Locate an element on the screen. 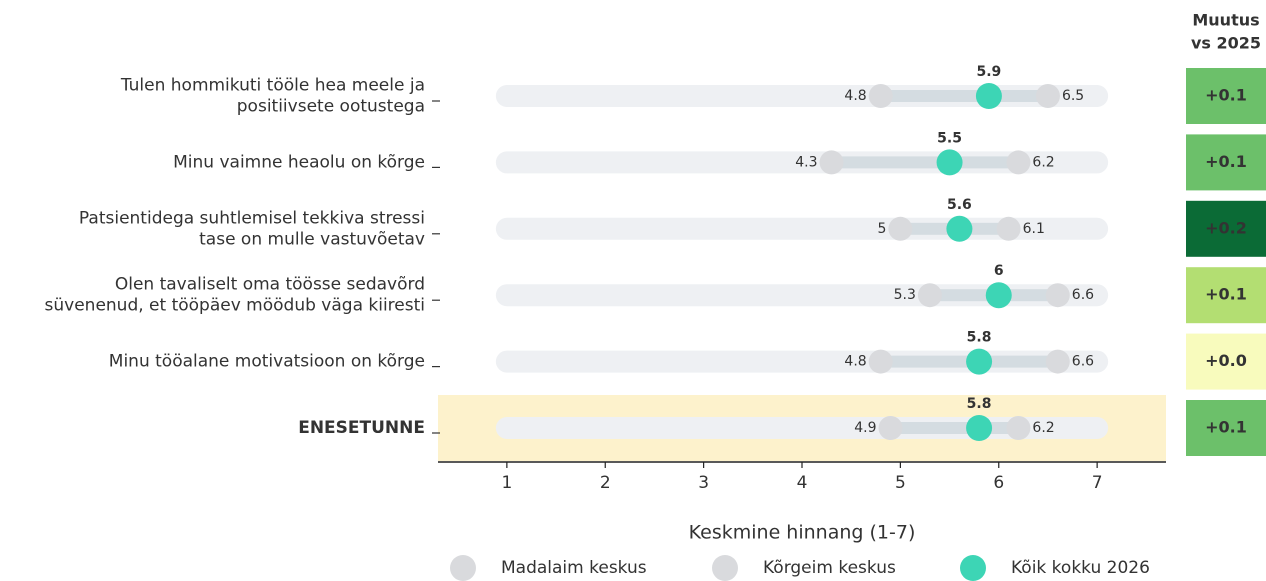 This screenshot has height=581, width=1266. max-label: 6.5 is located at coordinates (1073, 96).